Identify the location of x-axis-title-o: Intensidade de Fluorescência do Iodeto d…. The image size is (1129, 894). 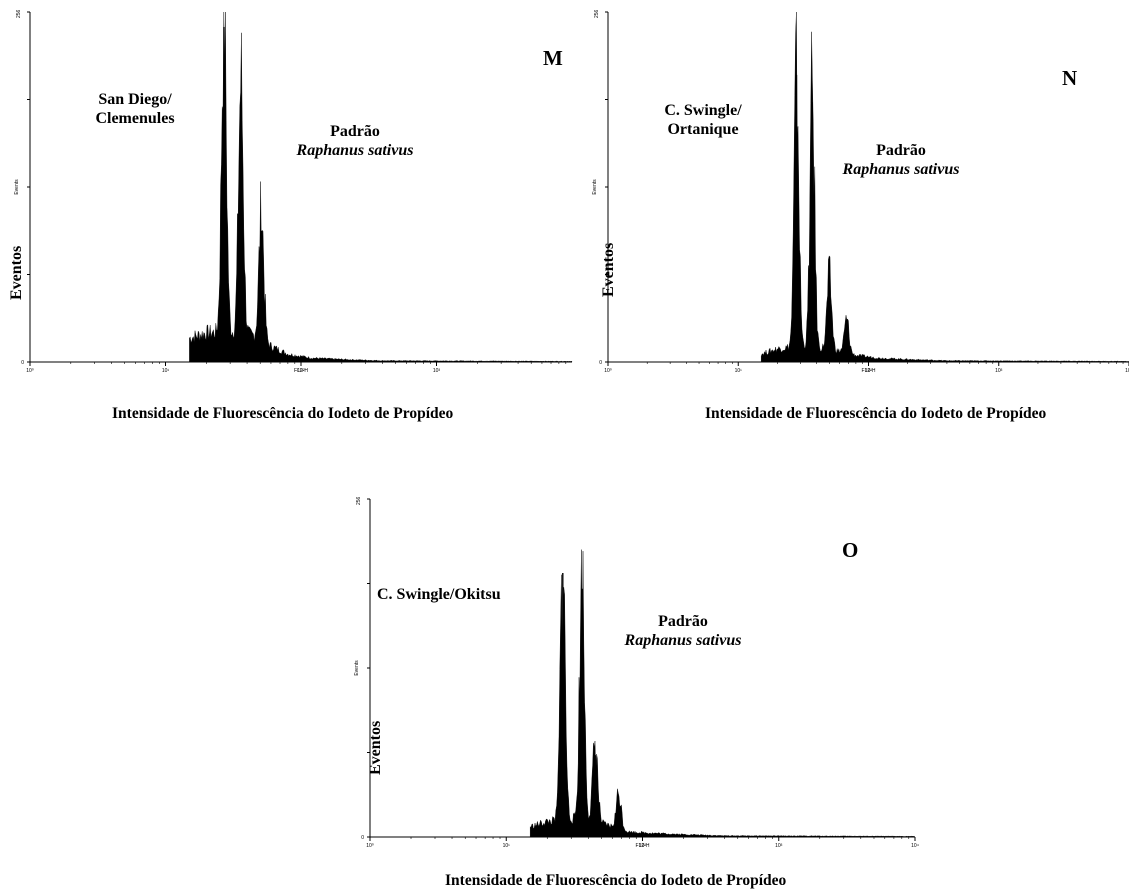
(616, 880).